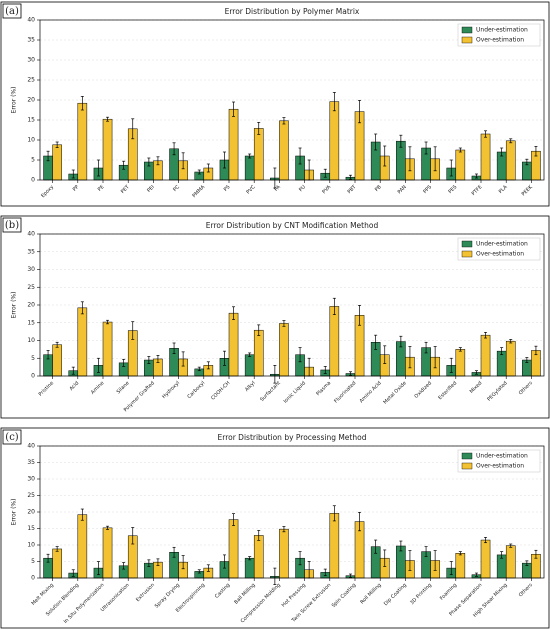 The width and height of the screenshot is (550, 630). Describe the element at coordinates (223, 591) in the screenshot. I see `x-tick-label: Casting` at that location.